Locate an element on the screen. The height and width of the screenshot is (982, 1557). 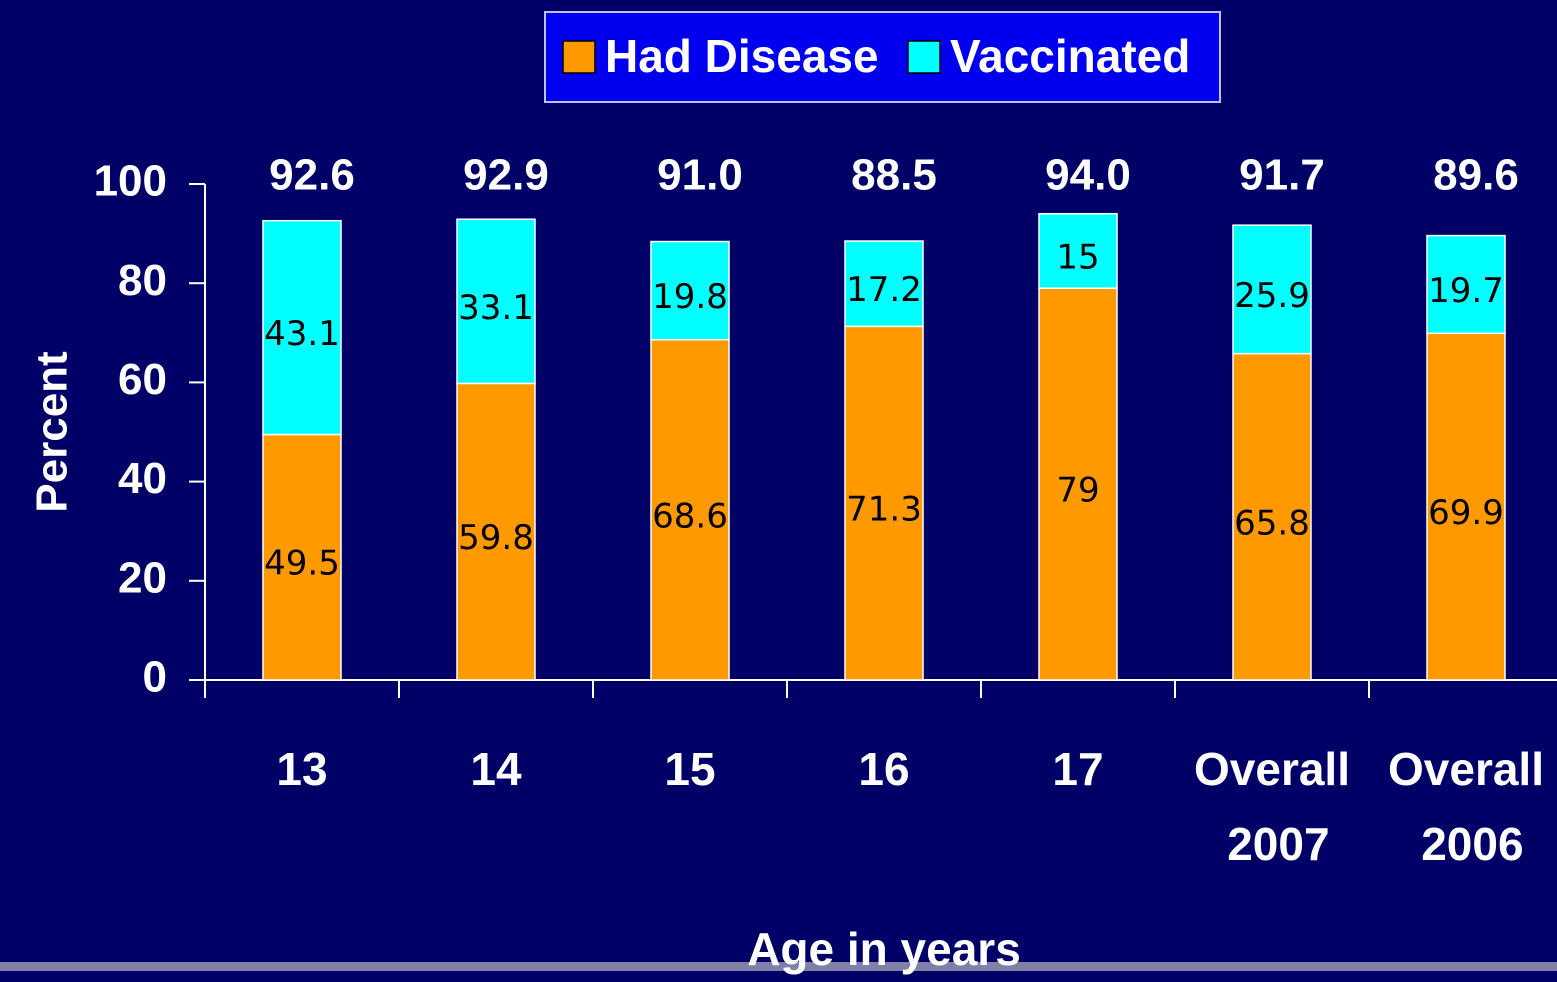
y-tick-label: 100 is located at coordinates (130, 181).